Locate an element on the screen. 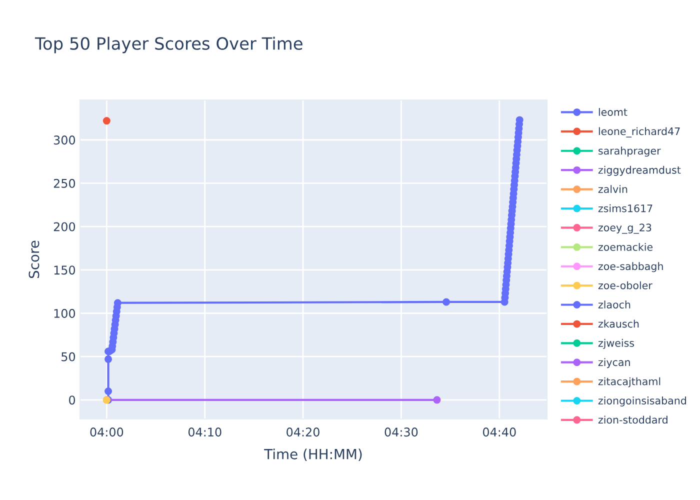 The width and height of the screenshot is (700, 500). legend-label: zitacajthaml is located at coordinates (629, 382).